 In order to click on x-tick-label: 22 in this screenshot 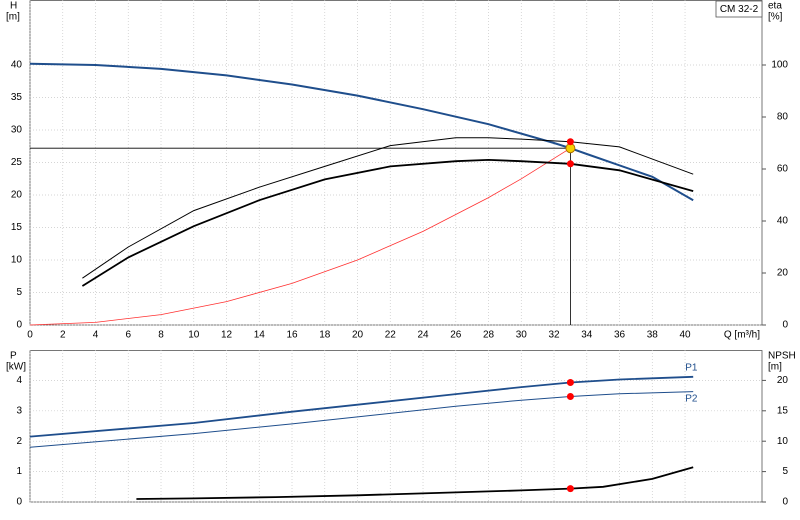, I will do `click(391, 335)`.